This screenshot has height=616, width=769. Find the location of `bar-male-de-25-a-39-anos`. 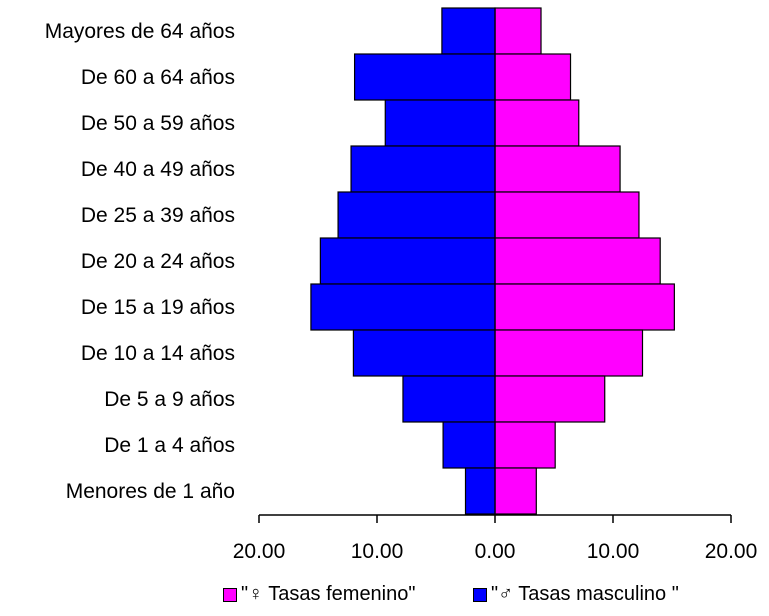

bar-male-de-25-a-39-anos is located at coordinates (416, 215).